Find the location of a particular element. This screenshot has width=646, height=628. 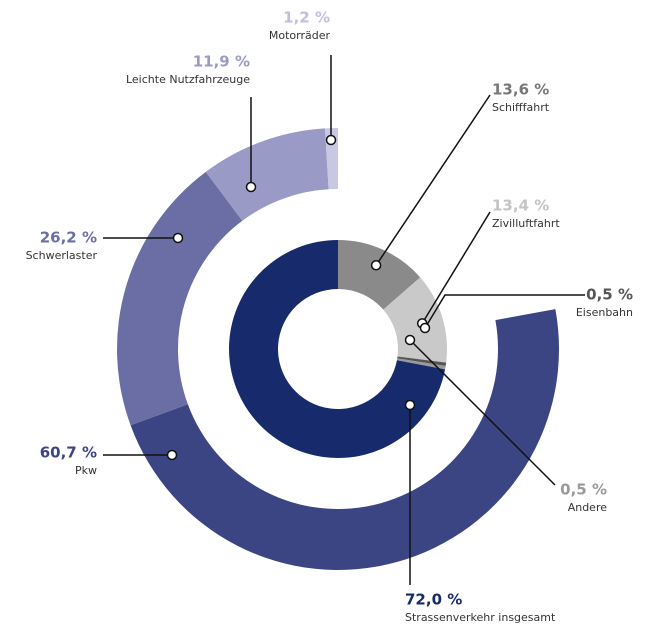

value-label: 13,4 % is located at coordinates (520, 206).